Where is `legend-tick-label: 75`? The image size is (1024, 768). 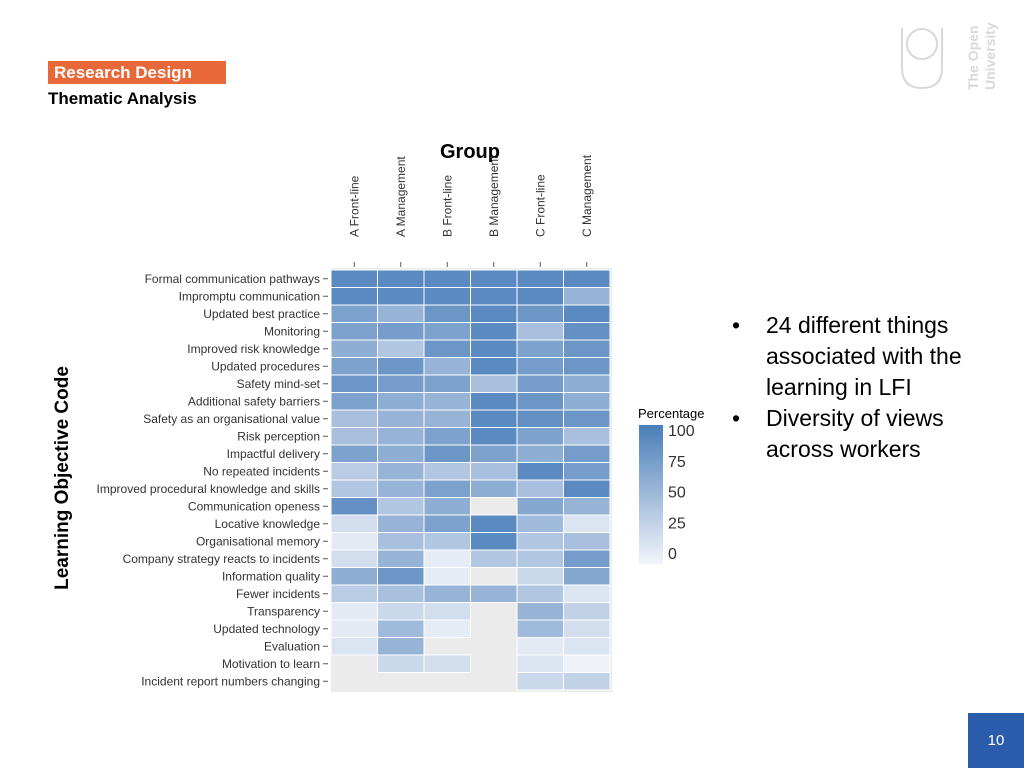
legend-tick-label: 75 is located at coordinates (677, 462).